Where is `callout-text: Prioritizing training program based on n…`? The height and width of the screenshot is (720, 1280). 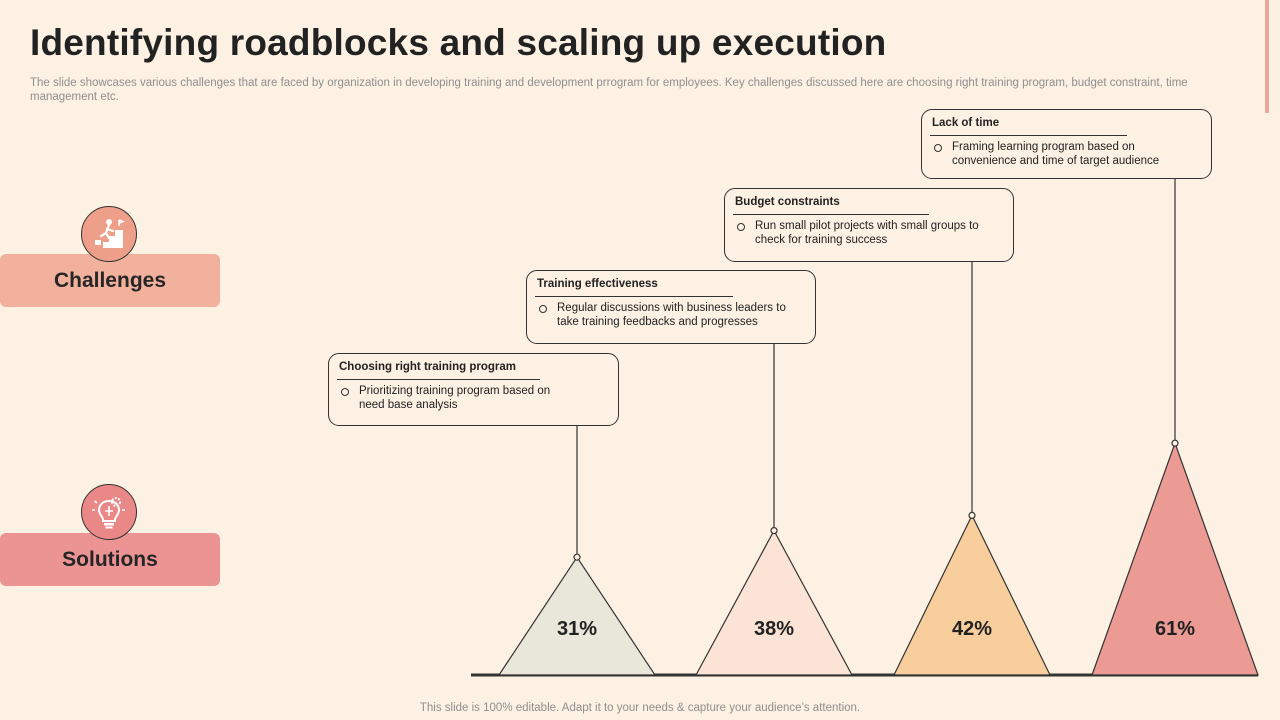
callout-text: Prioritizing training program based on n… is located at coordinates (455, 398).